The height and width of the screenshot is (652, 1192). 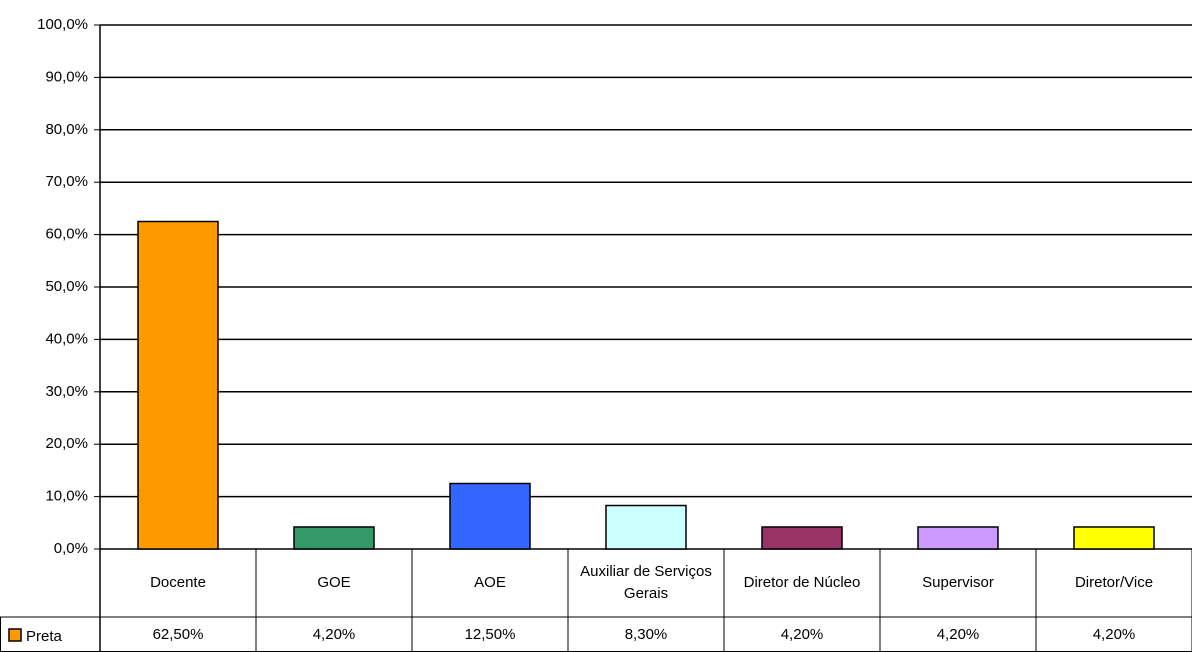 I want to click on y-tick-label: 60,0%, so click(x=66, y=234).